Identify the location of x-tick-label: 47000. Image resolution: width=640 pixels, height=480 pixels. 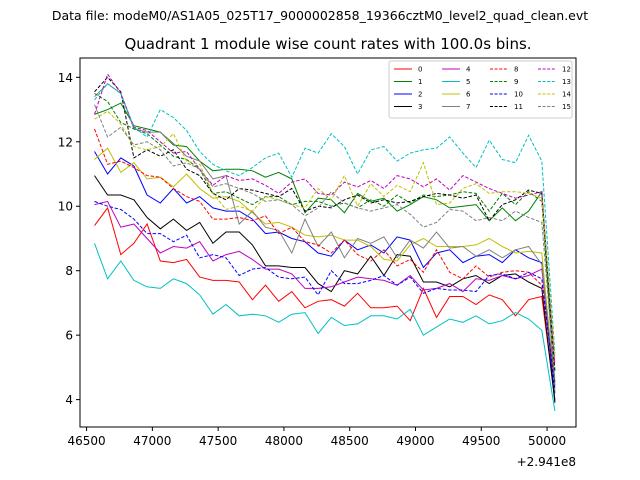
(152, 441).